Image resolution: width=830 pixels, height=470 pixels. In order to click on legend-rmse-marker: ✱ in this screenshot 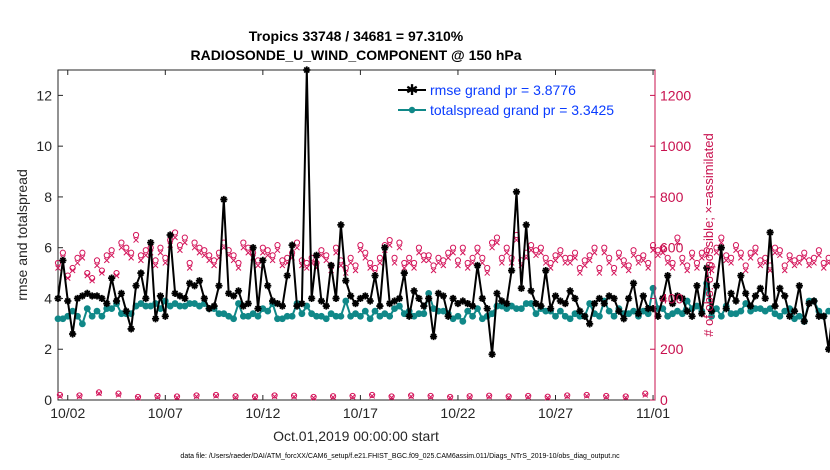, I will do `click(412, 90)`.